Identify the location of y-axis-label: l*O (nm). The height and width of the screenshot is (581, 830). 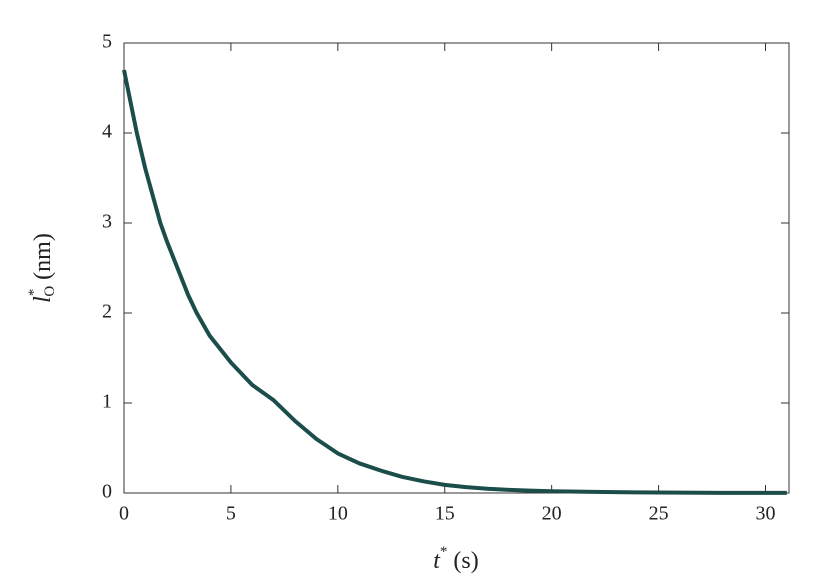
(42, 268).